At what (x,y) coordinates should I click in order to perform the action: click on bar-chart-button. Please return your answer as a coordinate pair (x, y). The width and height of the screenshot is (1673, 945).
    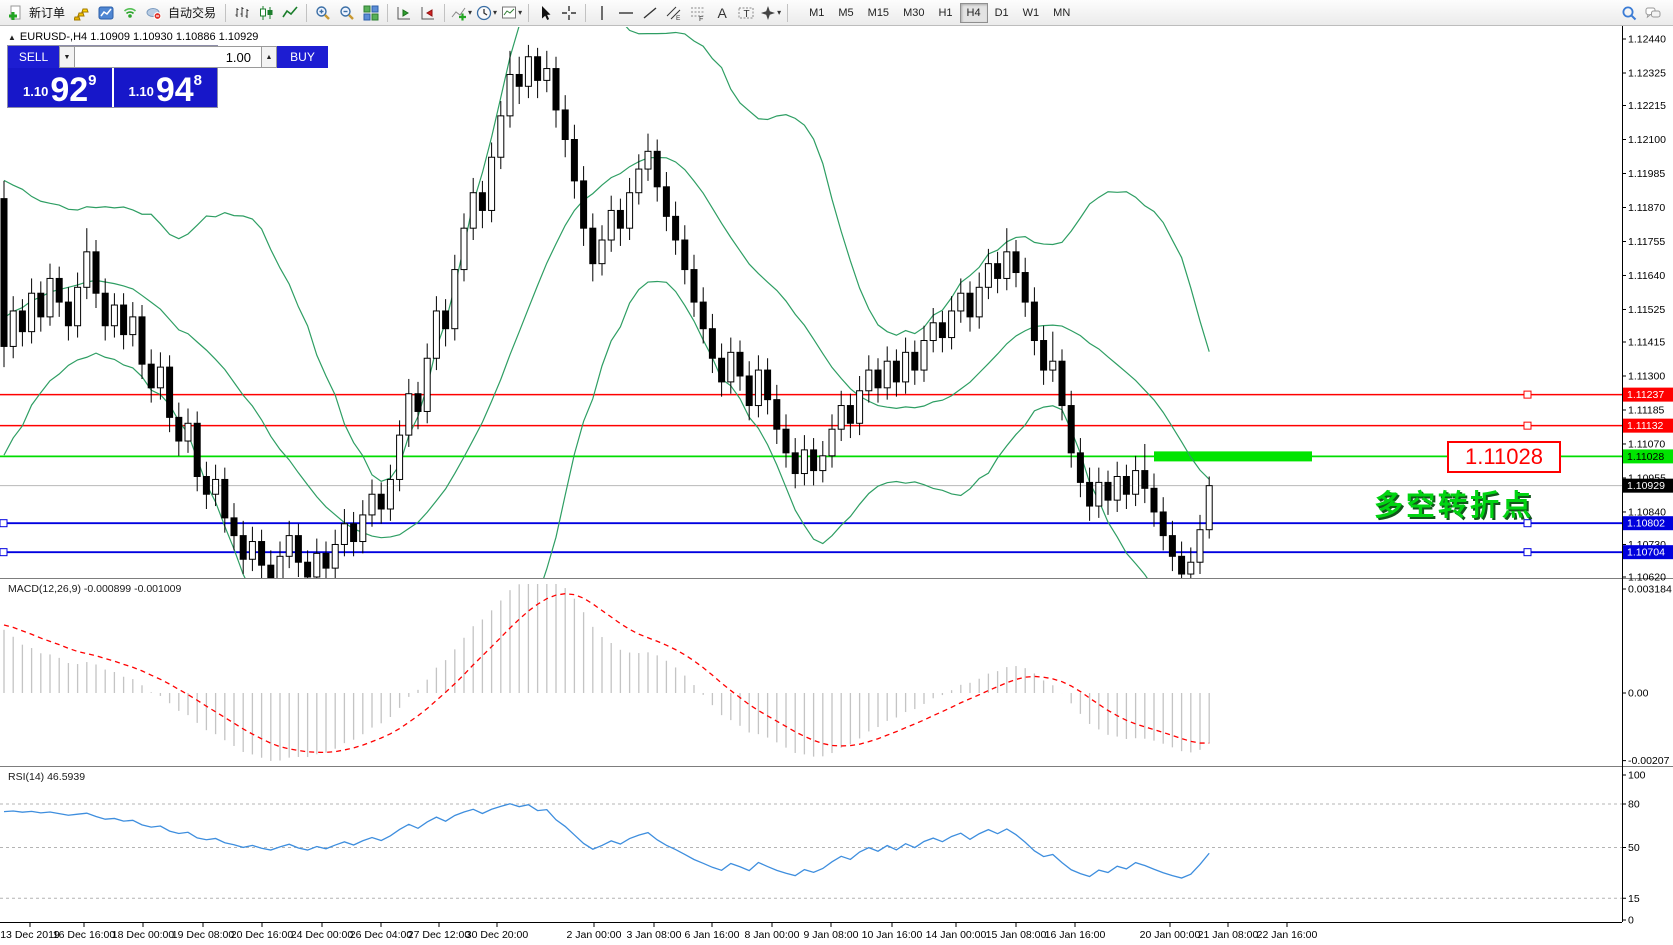
    Looking at the image, I should click on (242, 13).